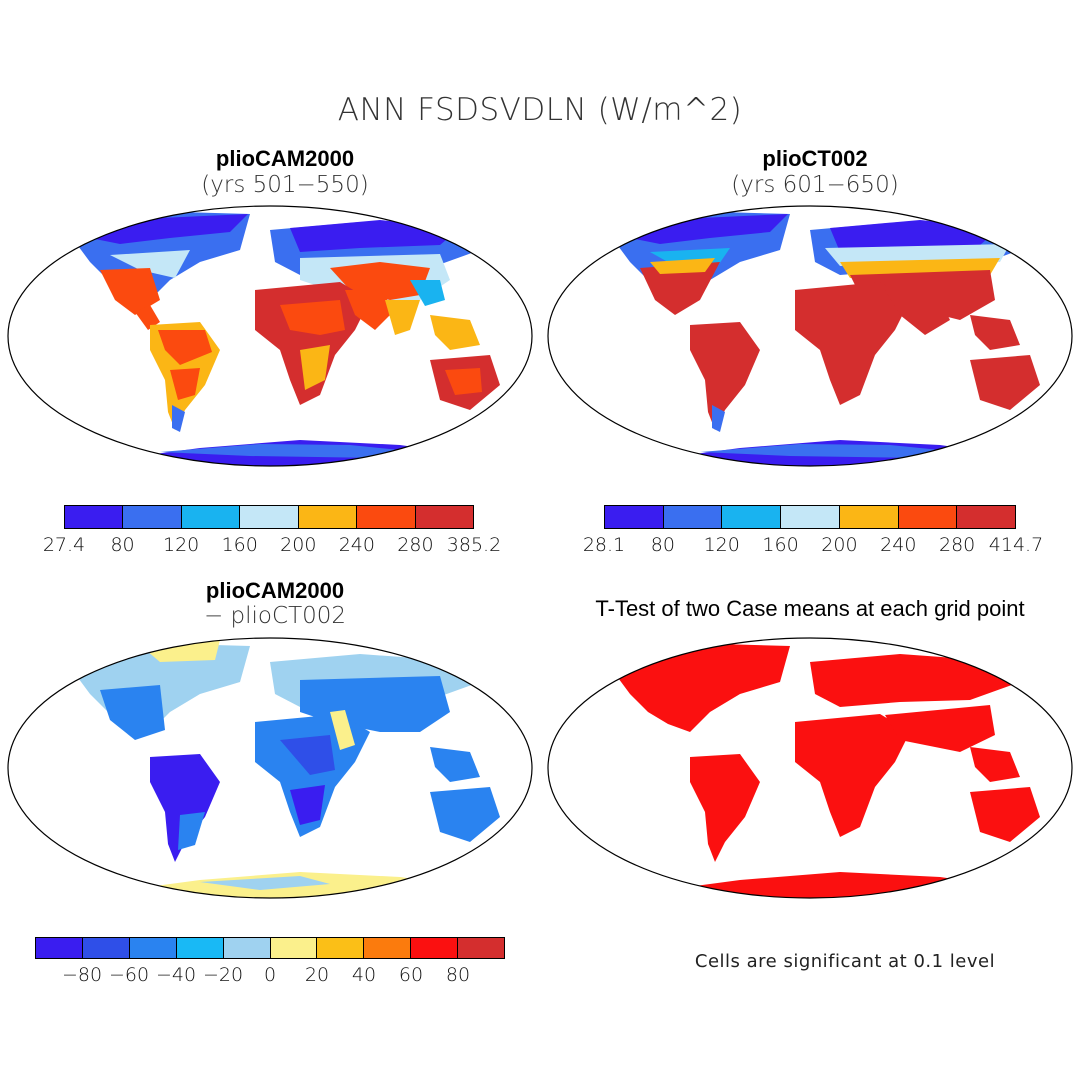 The width and height of the screenshot is (1080, 1080). What do you see at coordinates (129, 975) in the screenshot?
I see `colorbar-tick-label: −60` at bounding box center [129, 975].